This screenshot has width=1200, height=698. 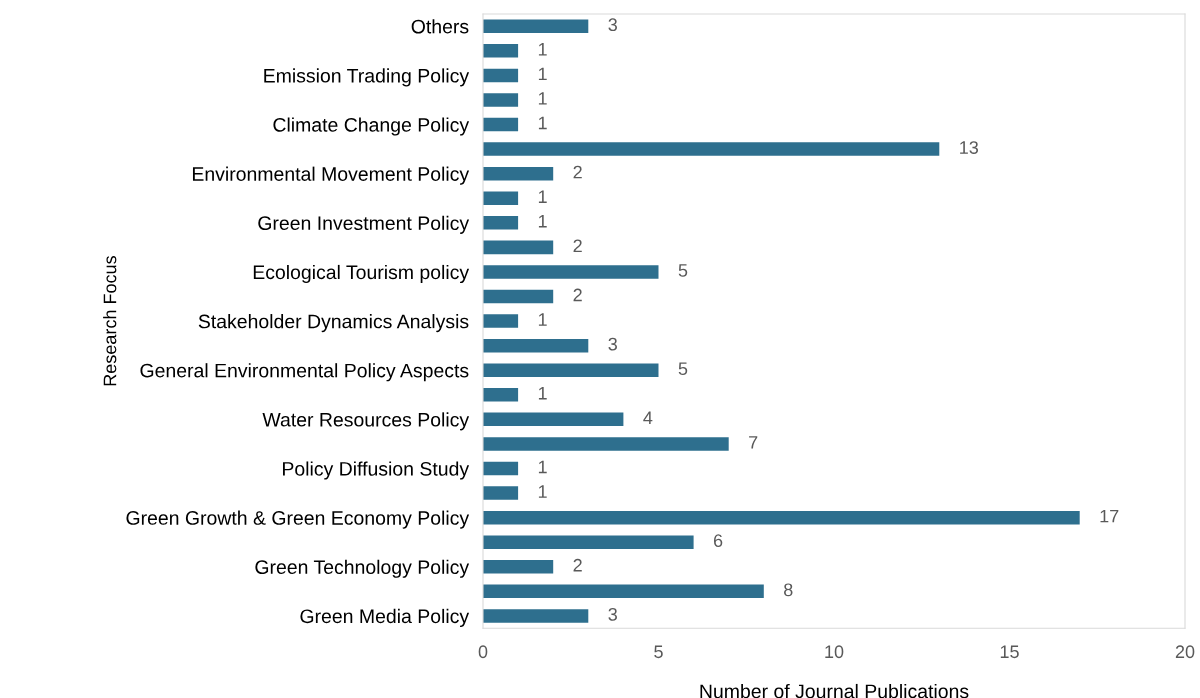 What do you see at coordinates (1009, 652) in the screenshot?
I see `x-tick-label: 15` at bounding box center [1009, 652].